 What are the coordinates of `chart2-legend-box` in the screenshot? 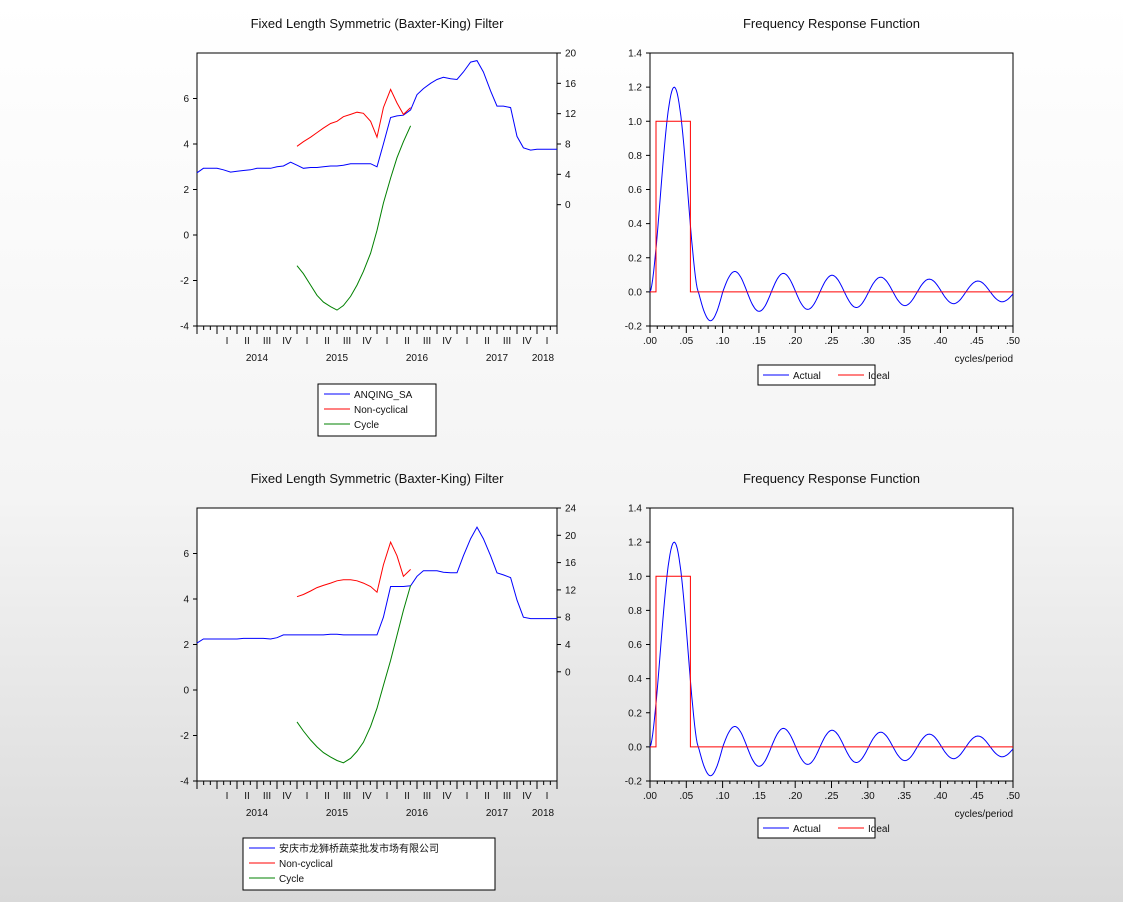 It's located at (816, 375).